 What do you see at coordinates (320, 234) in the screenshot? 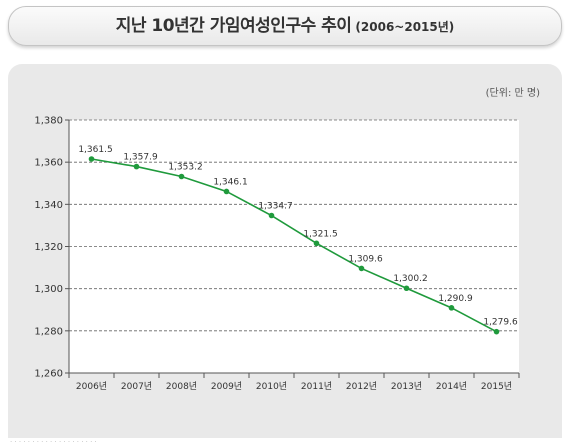
I see `data-label: 1,321.5` at bounding box center [320, 234].